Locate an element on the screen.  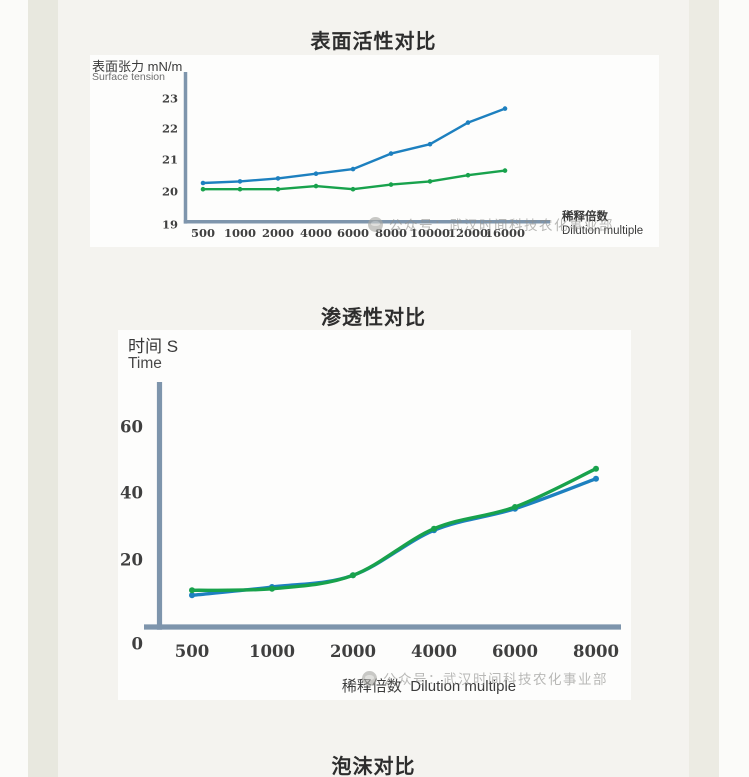
chart1-title: 表面活性对比 is located at coordinates (373, 42).